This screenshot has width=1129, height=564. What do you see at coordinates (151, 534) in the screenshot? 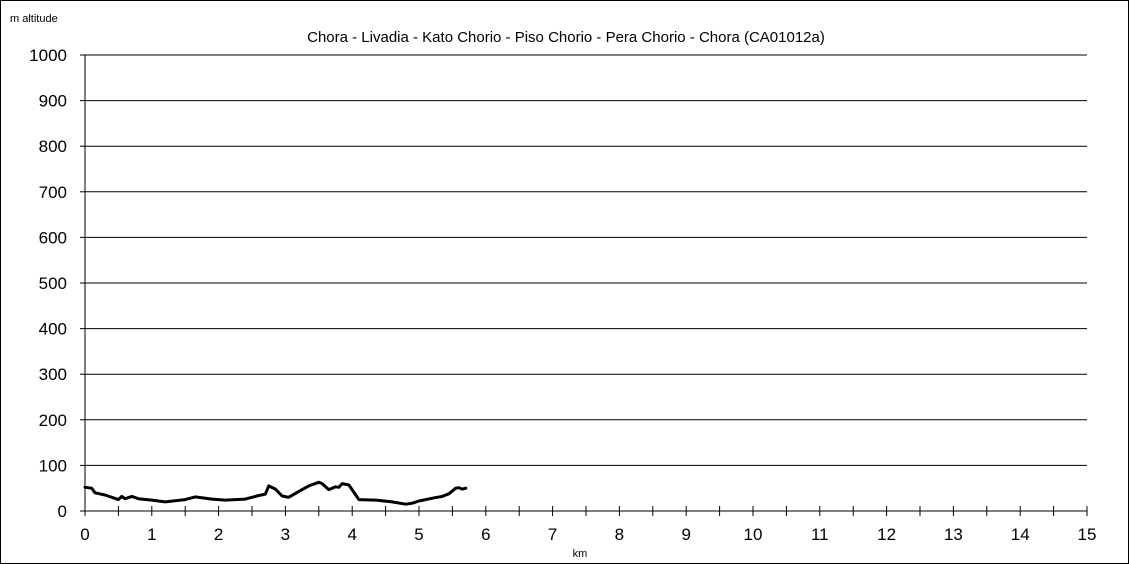
I see `x-tick-label-1: 1` at bounding box center [151, 534].